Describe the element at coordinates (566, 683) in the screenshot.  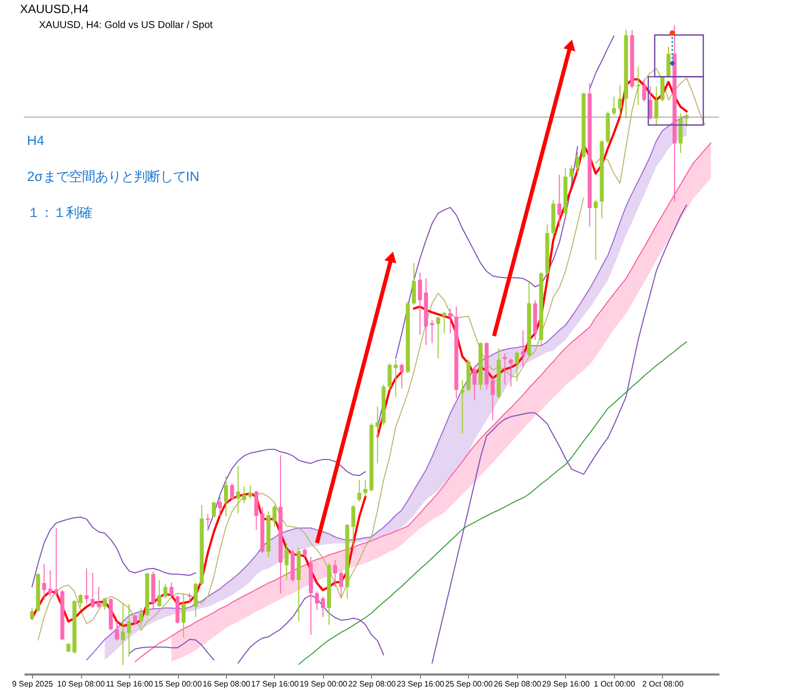
I see `x-tick-label: 29 Sep 16:00` at that location.